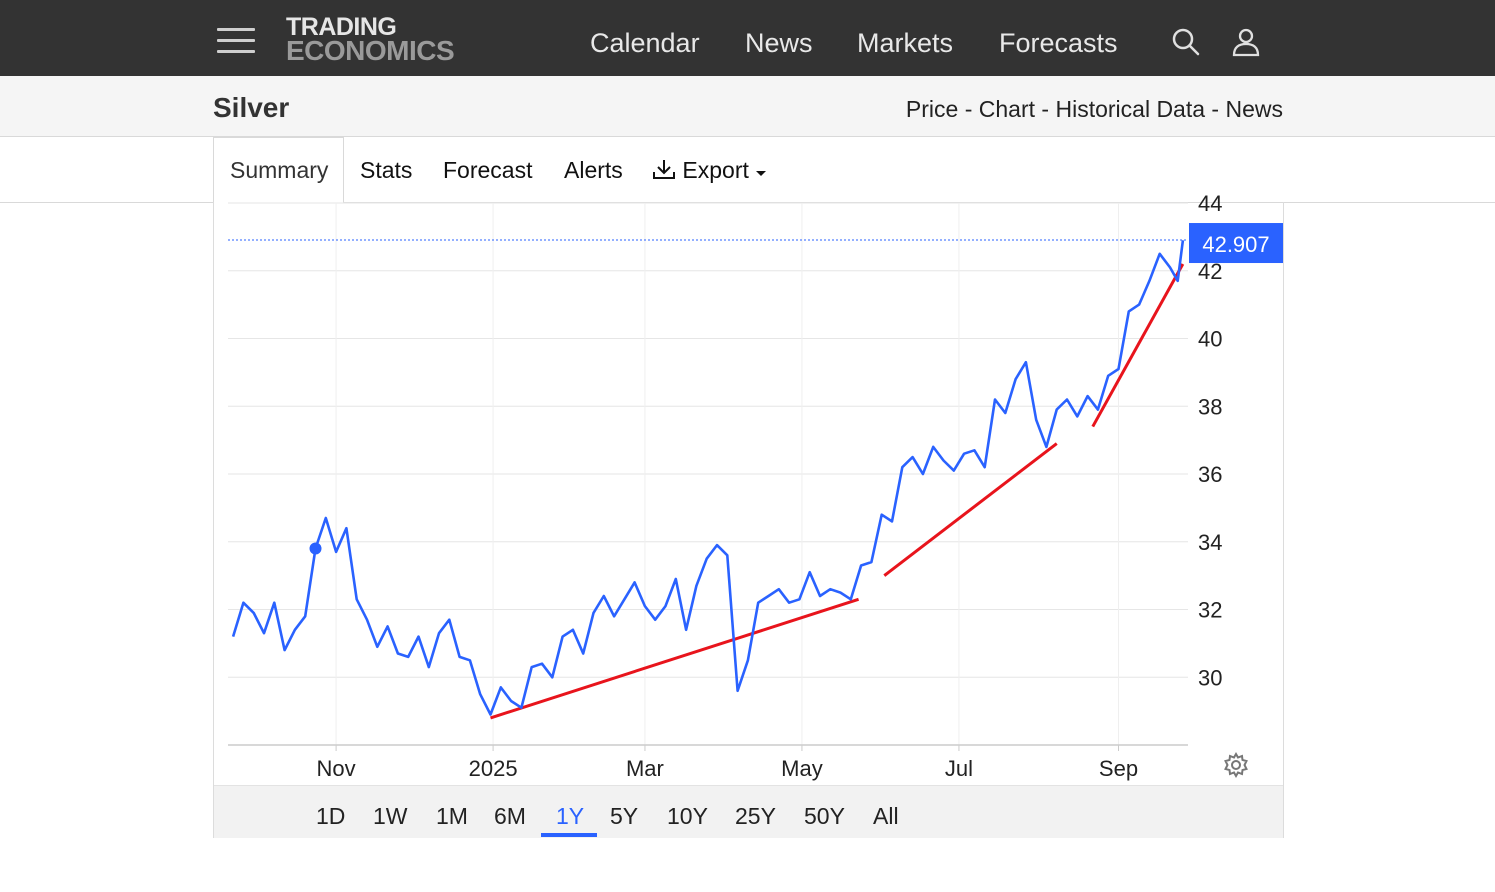  Describe the element at coordinates (755, 816) in the screenshot. I see `range-25y: 25Y` at that location.